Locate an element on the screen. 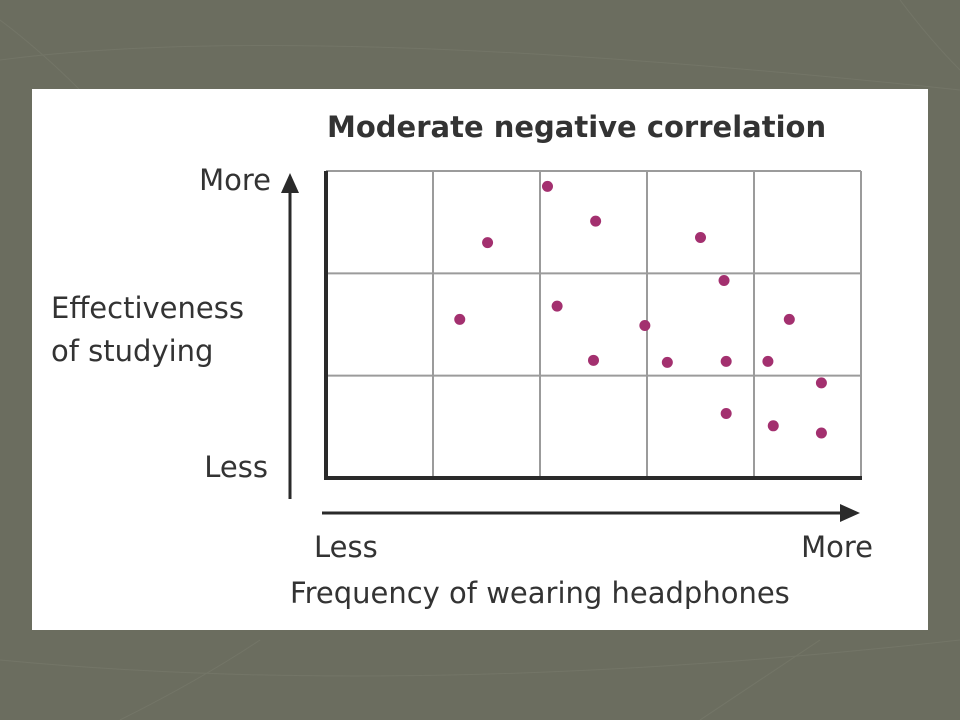 The height and width of the screenshot is (720, 960). y-axis-arrow-head is located at coordinates (290, 183).